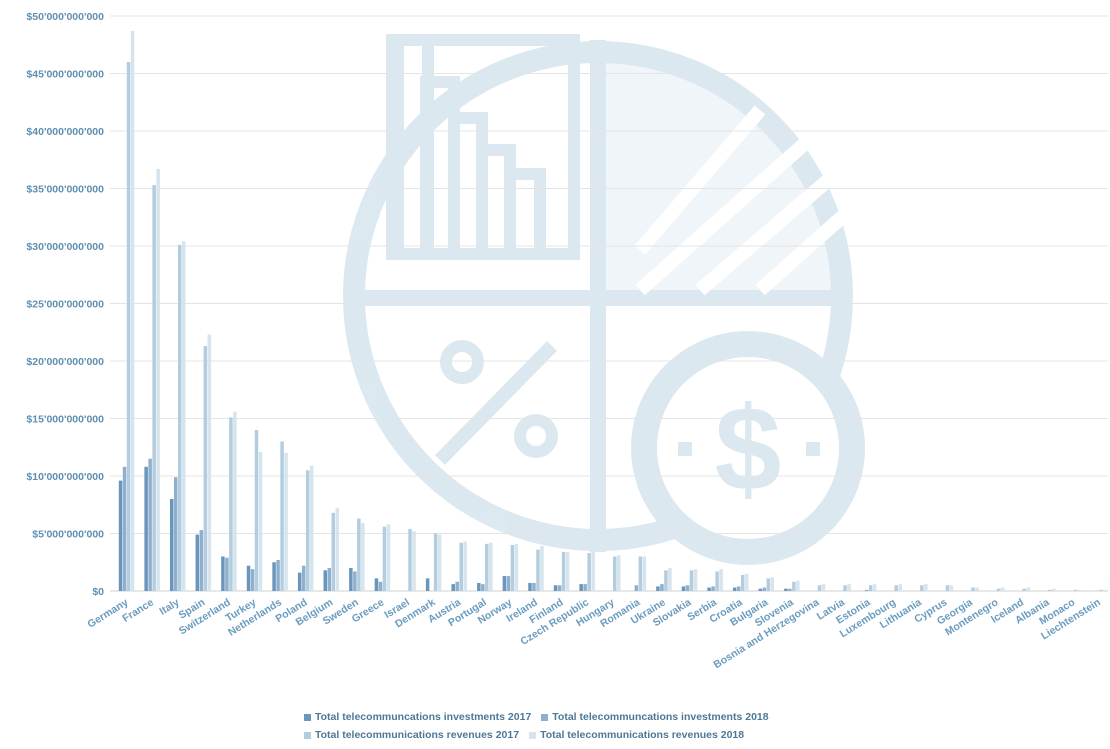 Image resolution: width=1110 pixels, height=749 pixels. Describe the element at coordinates (68, 535) in the screenshot. I see `y-tick-label: $5'000'000'000` at that location.